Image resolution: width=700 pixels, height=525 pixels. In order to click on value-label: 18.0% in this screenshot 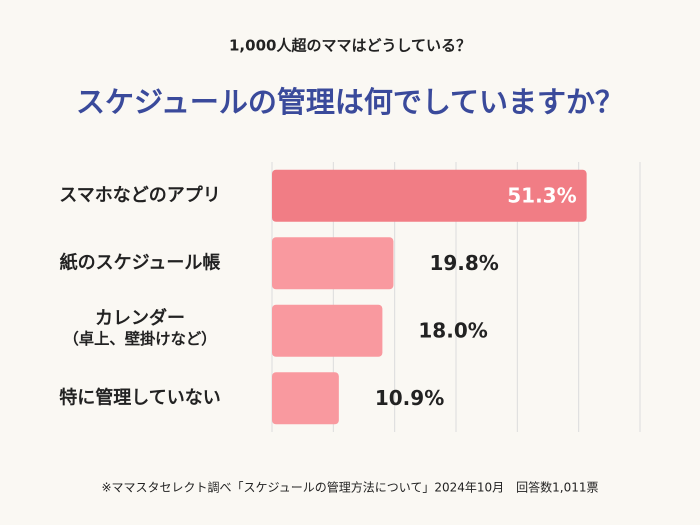, I will do `click(452, 330)`.